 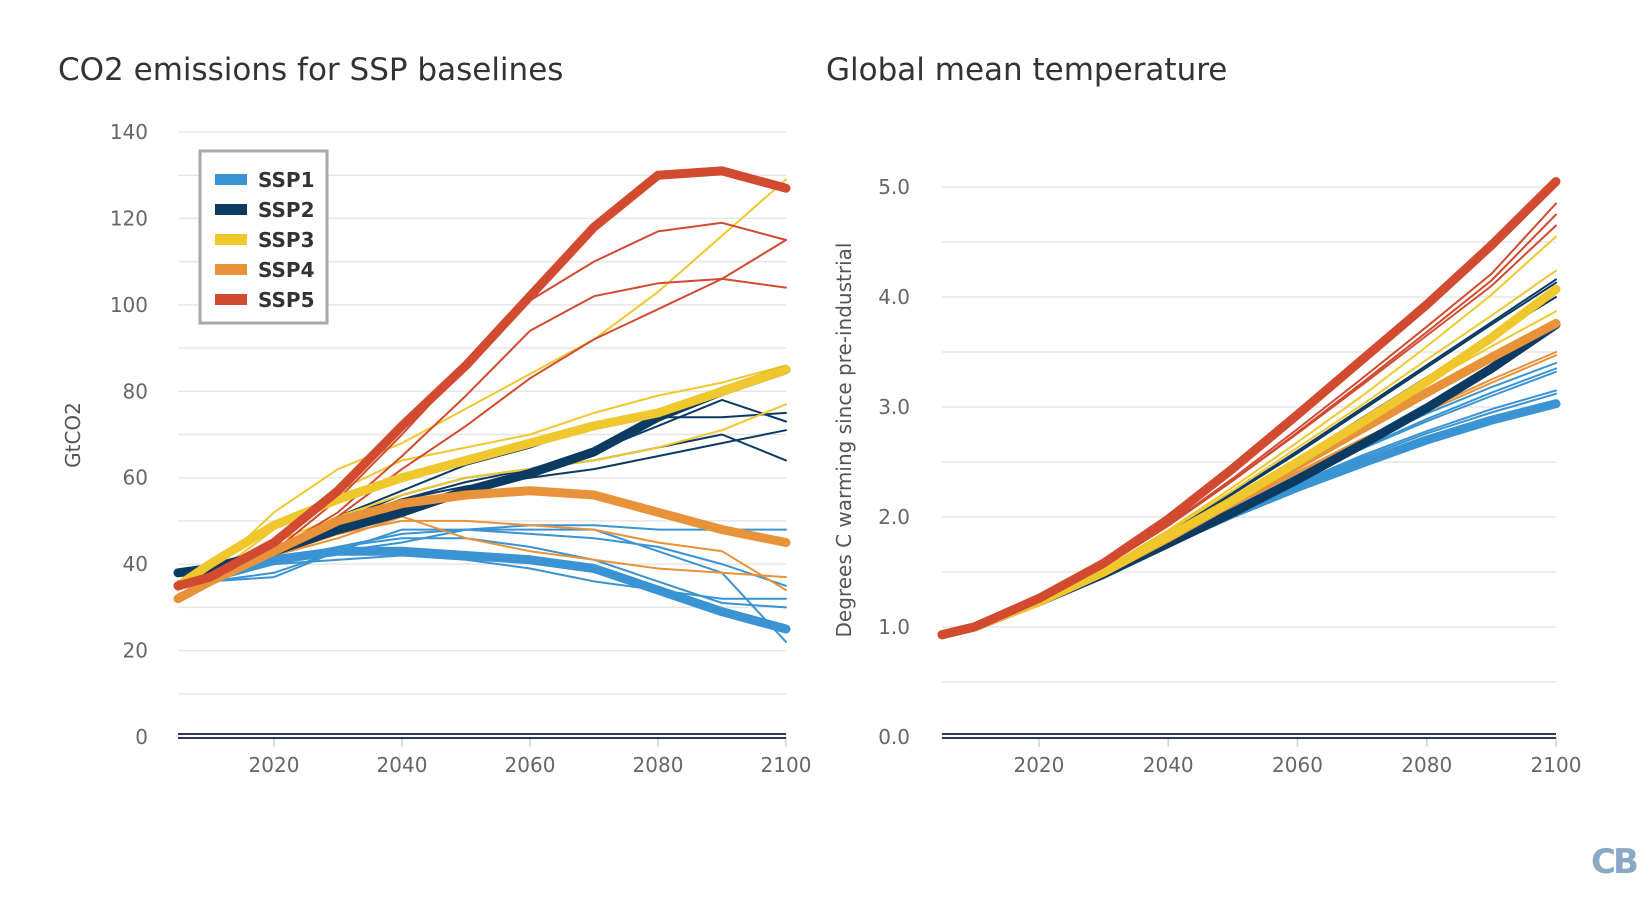 I want to click on y-tick-label: 0, so click(x=141, y=737).